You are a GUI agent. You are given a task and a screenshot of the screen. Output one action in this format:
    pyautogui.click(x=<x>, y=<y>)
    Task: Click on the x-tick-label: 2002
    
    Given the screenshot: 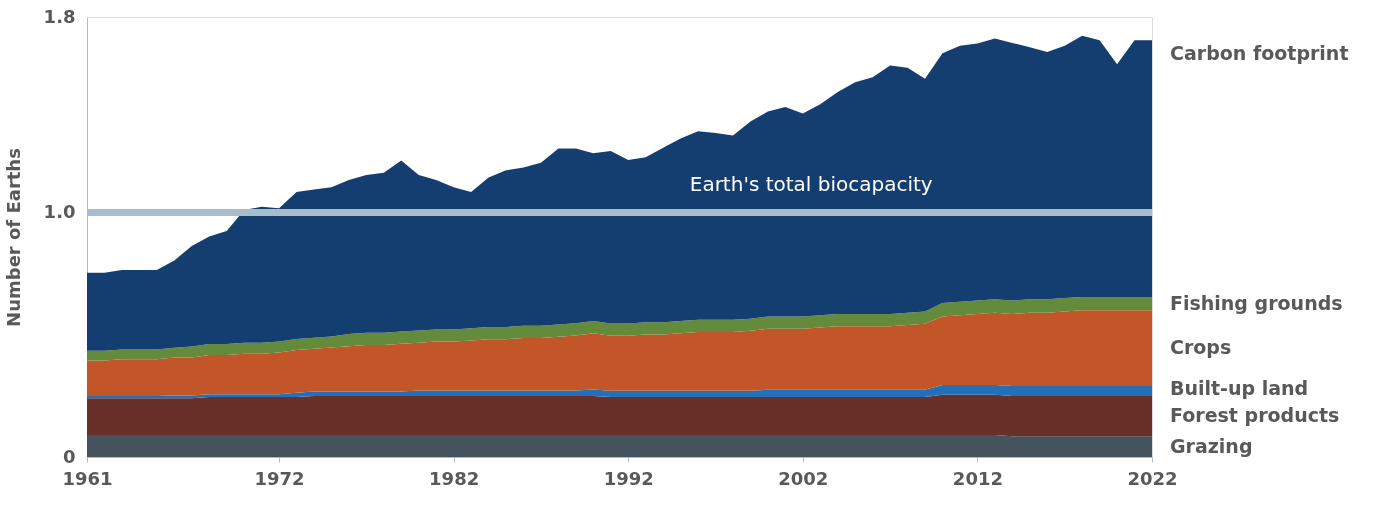 What is the action you would take?
    pyautogui.click(x=803, y=478)
    